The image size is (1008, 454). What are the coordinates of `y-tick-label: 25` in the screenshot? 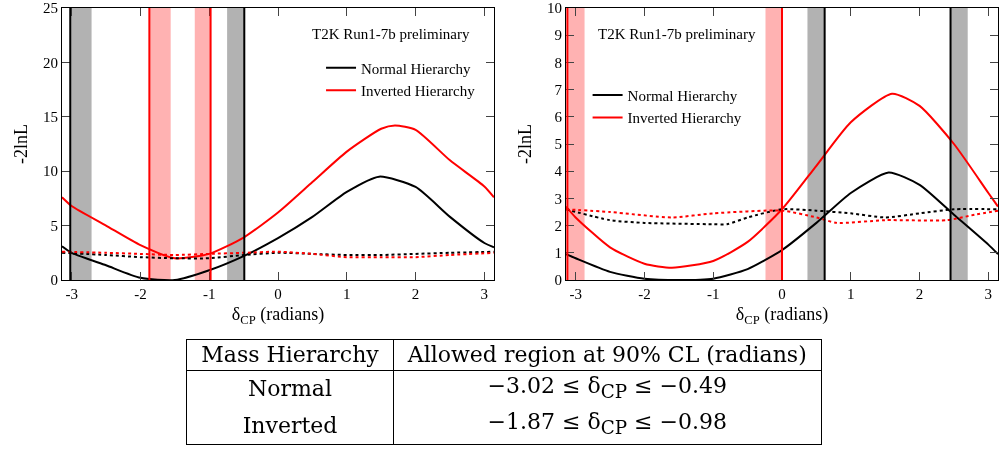 It's located at (50, 8).